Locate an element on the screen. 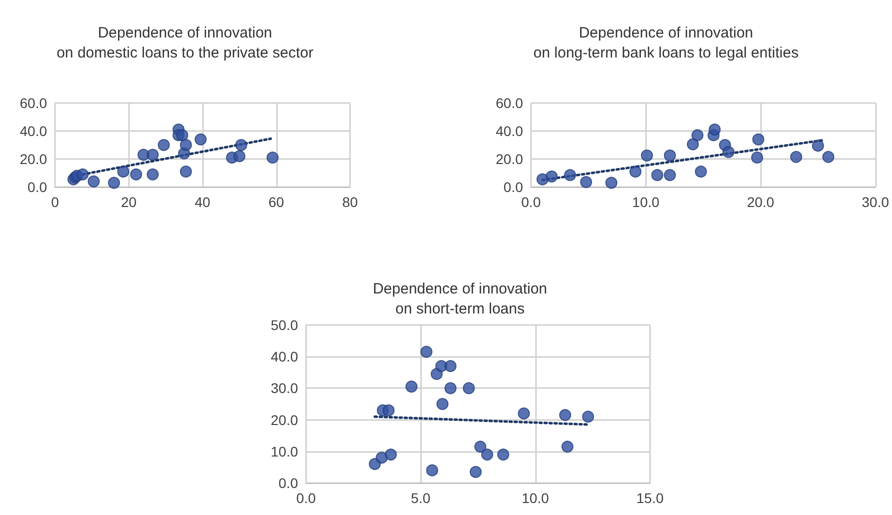  x-tick-label: 20 is located at coordinates (128, 202).